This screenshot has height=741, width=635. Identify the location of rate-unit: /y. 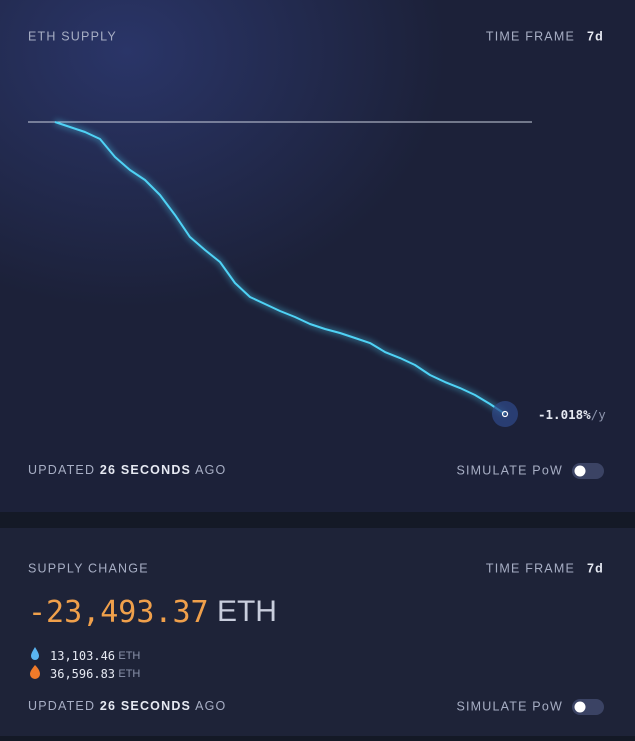
(599, 414).